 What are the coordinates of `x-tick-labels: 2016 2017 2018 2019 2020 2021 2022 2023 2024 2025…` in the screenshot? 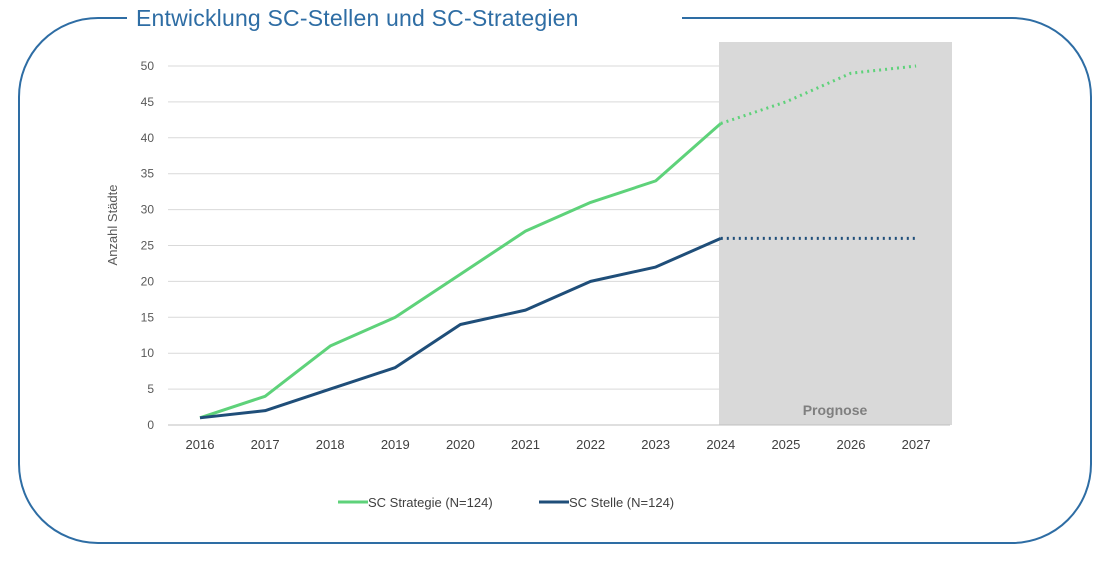 It's located at (558, 444).